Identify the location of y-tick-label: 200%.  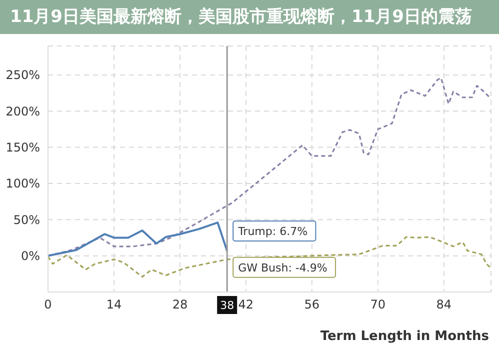
(23, 111).